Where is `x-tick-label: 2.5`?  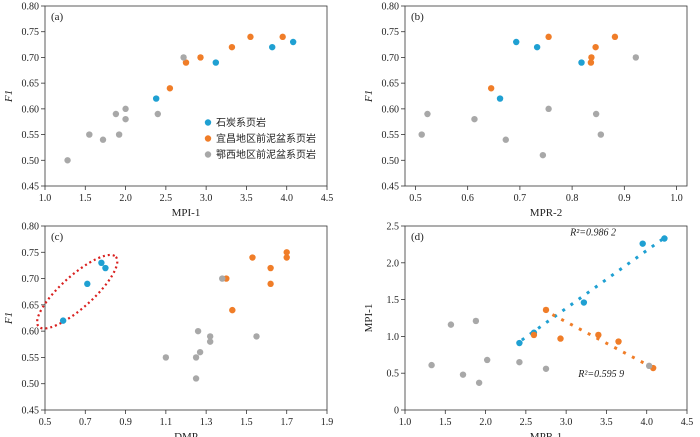 x-tick-label: 2.5 is located at coordinates (166, 198).